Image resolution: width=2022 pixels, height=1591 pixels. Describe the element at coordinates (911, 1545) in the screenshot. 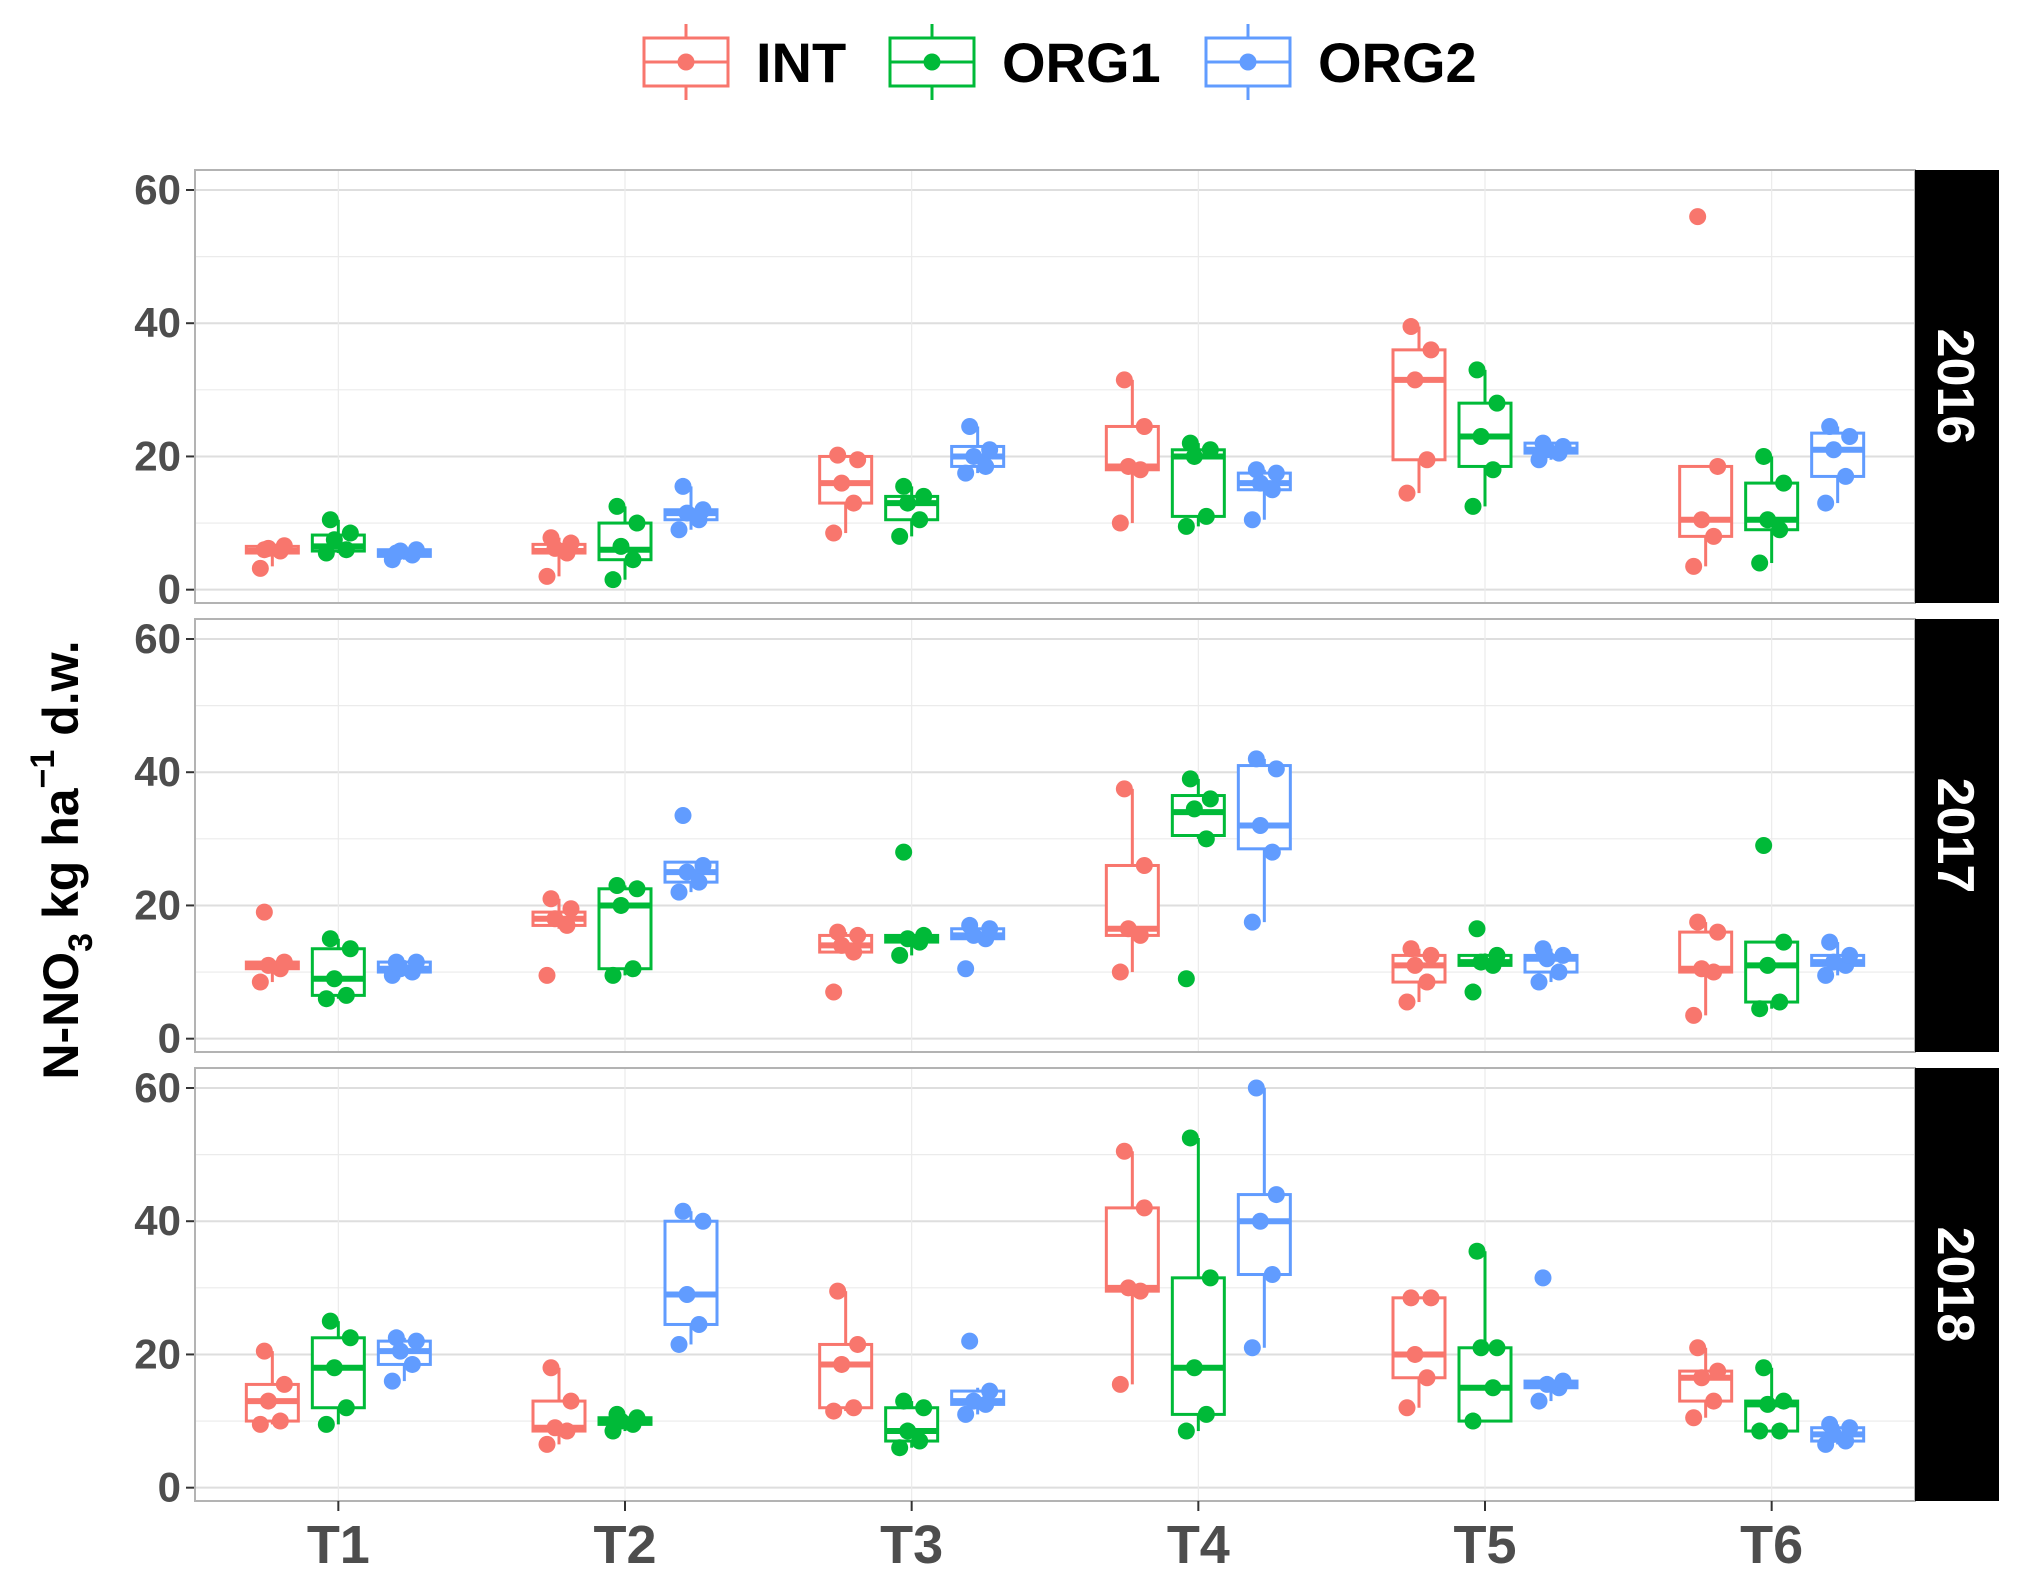

I see `x-tick-label: T3` at that location.